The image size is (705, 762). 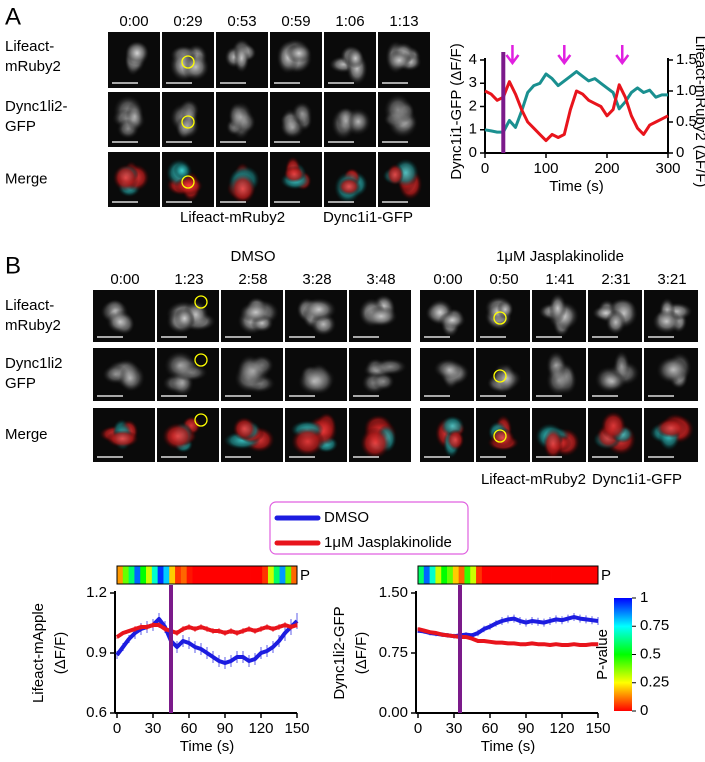 What do you see at coordinates (559, 279) in the screenshot?
I see `timepoint: 1:41` at bounding box center [559, 279].